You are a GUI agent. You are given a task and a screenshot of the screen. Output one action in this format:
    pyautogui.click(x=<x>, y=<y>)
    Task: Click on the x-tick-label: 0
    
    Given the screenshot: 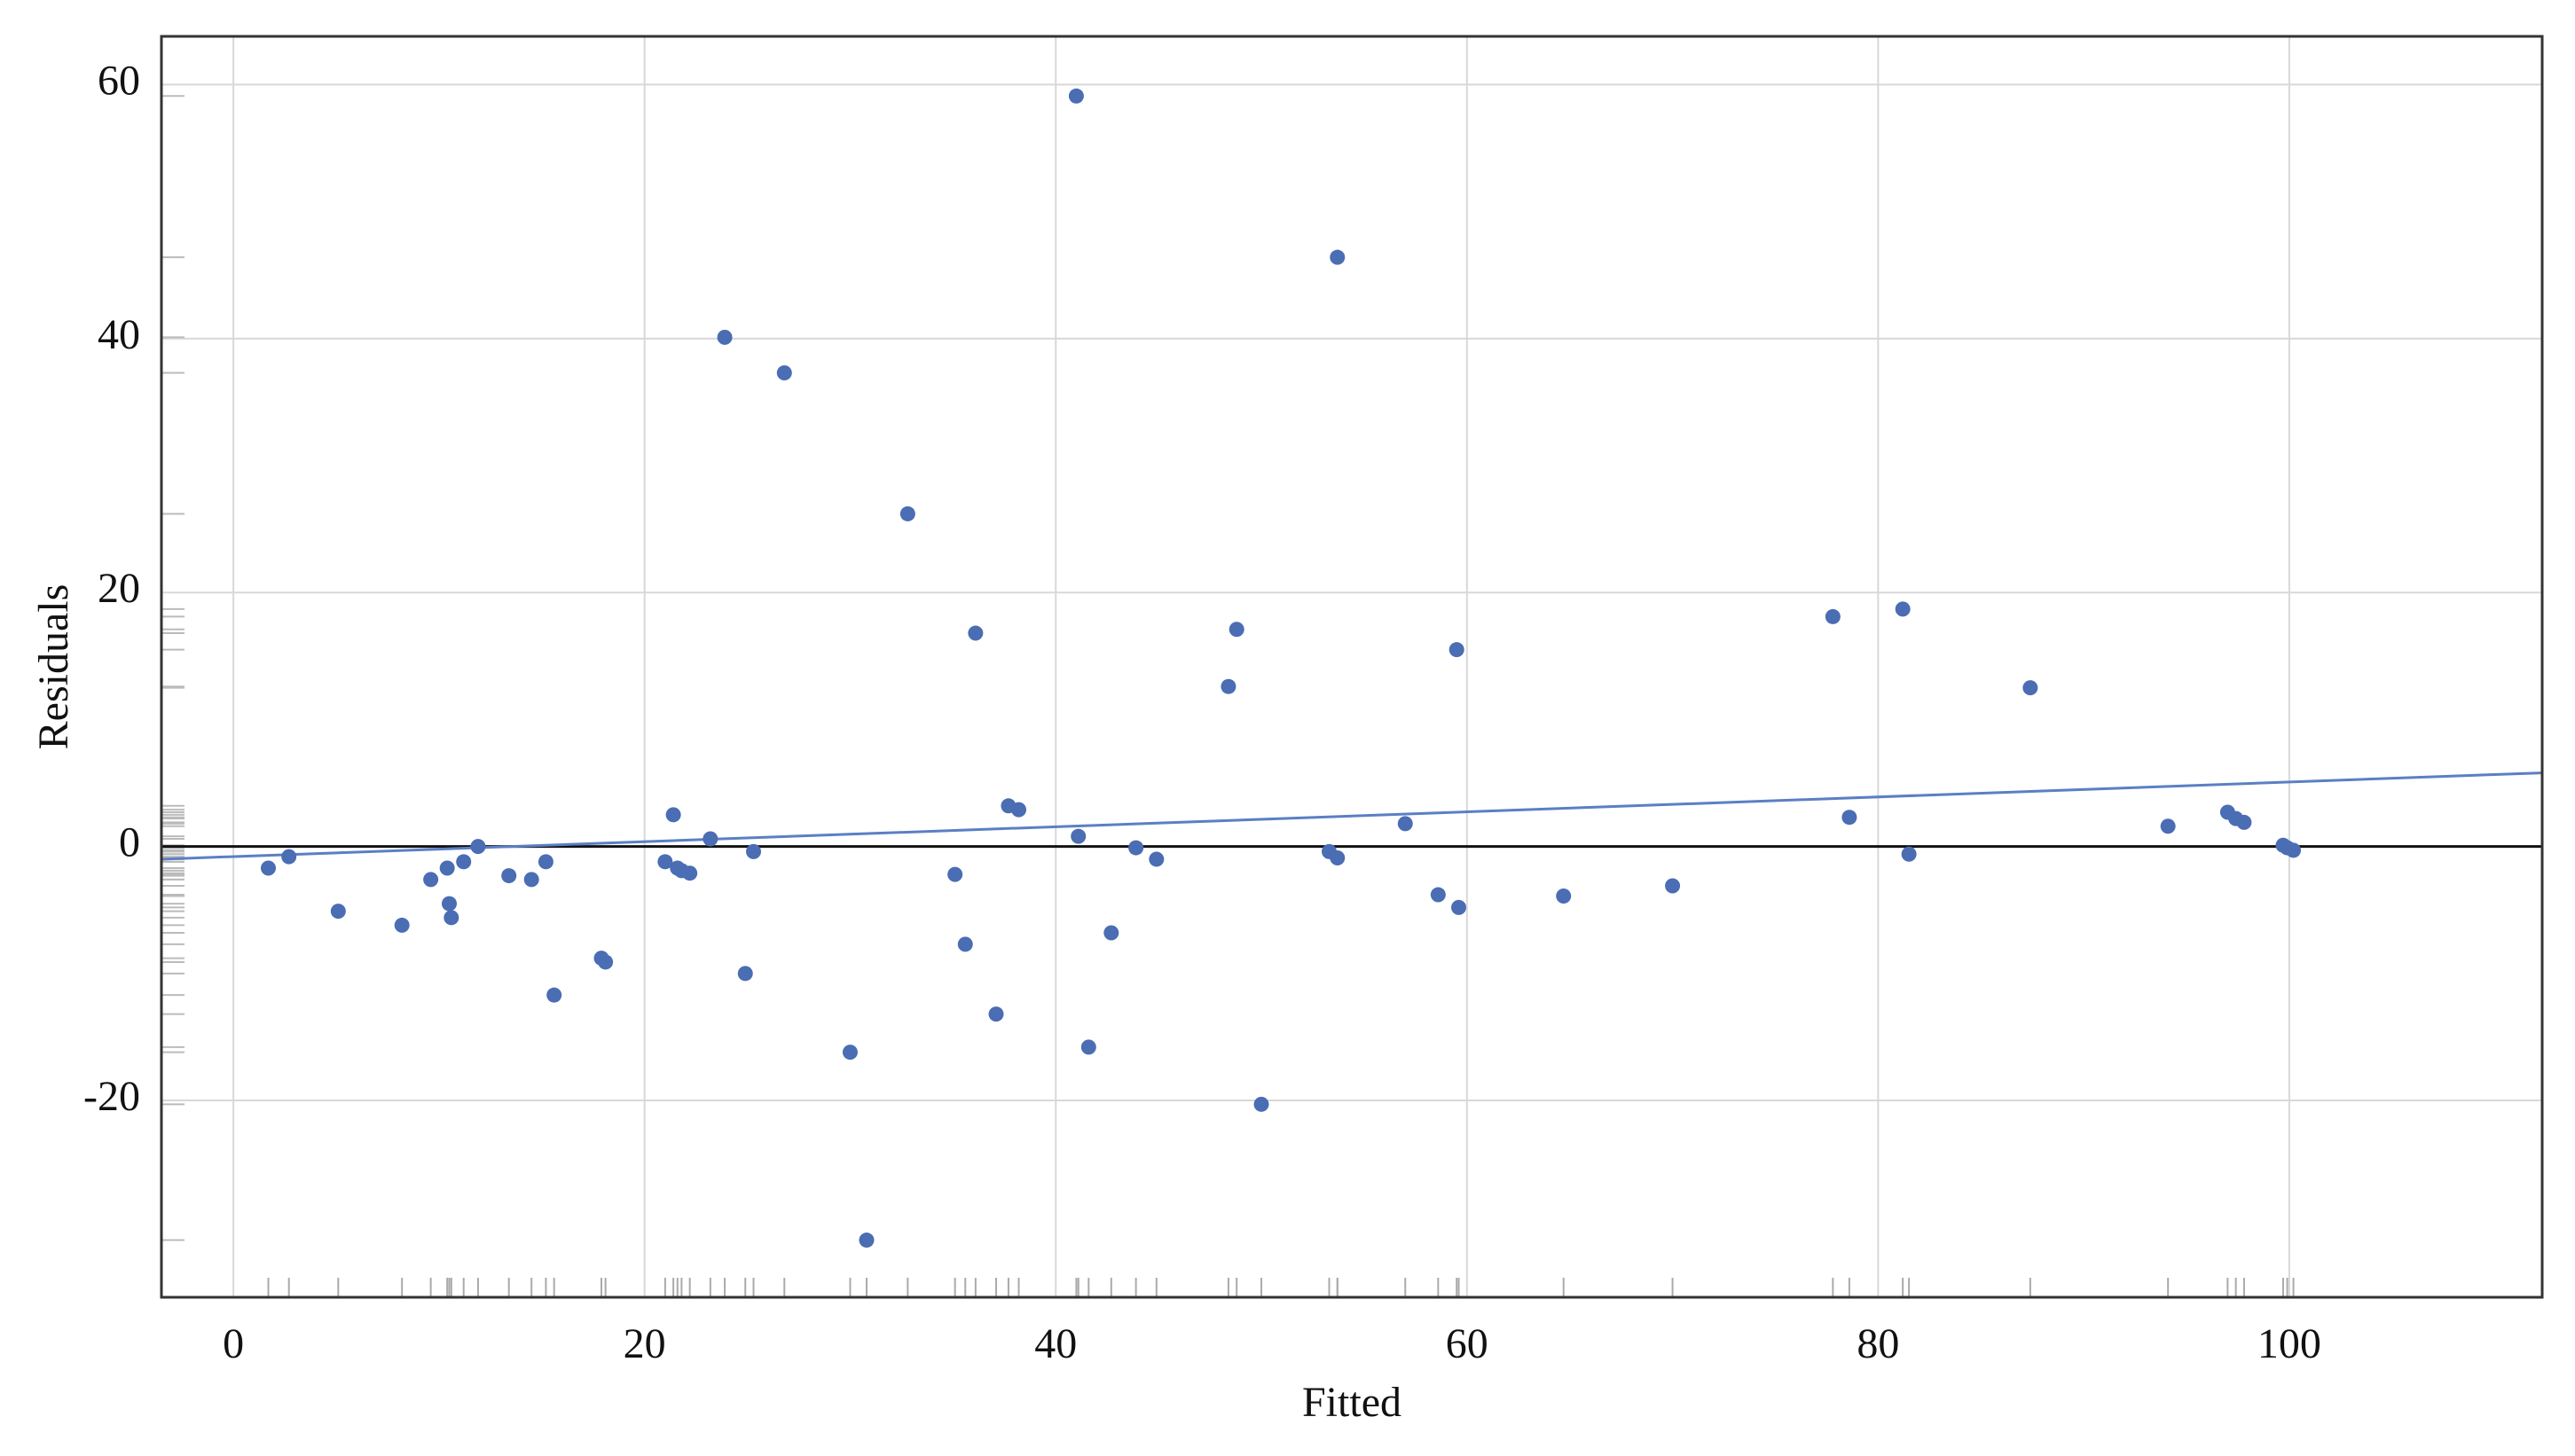 What is the action you would take?
    pyautogui.click(x=233, y=1343)
    